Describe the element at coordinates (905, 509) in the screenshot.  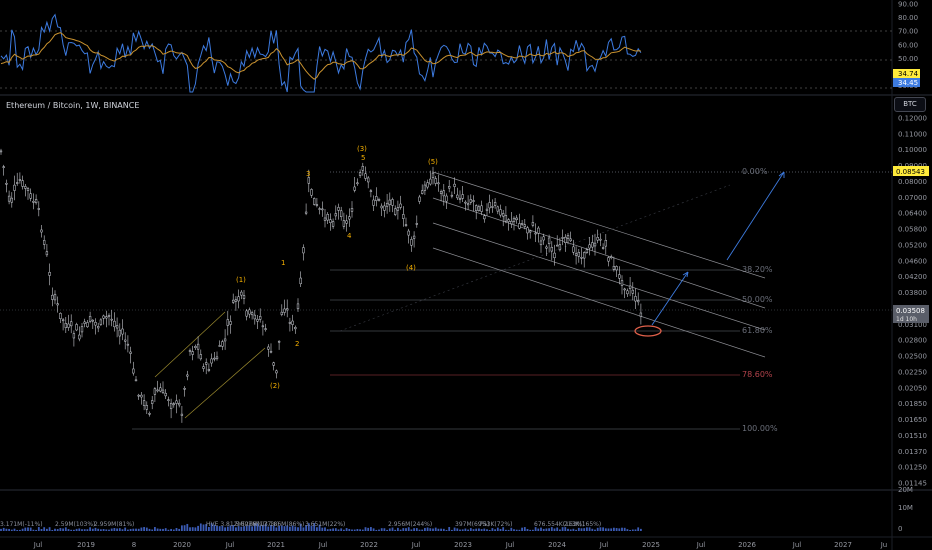
I see `volume-axis: 20M 10M 0` at that location.